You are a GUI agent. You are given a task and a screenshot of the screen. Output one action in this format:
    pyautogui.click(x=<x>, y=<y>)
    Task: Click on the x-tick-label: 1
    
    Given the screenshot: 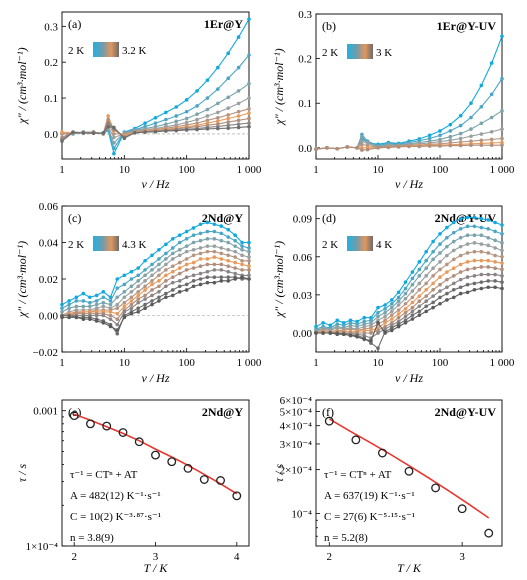 What is the action you would take?
    pyautogui.click(x=62, y=170)
    